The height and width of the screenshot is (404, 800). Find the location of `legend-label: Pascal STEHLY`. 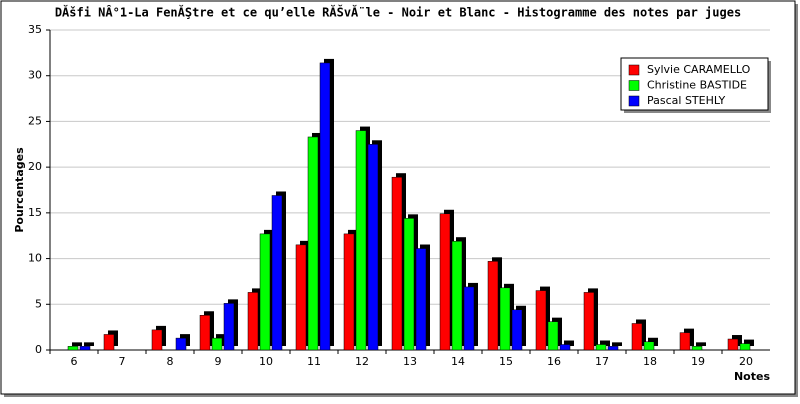

legend-label: Pascal STEHLY is located at coordinates (686, 100).